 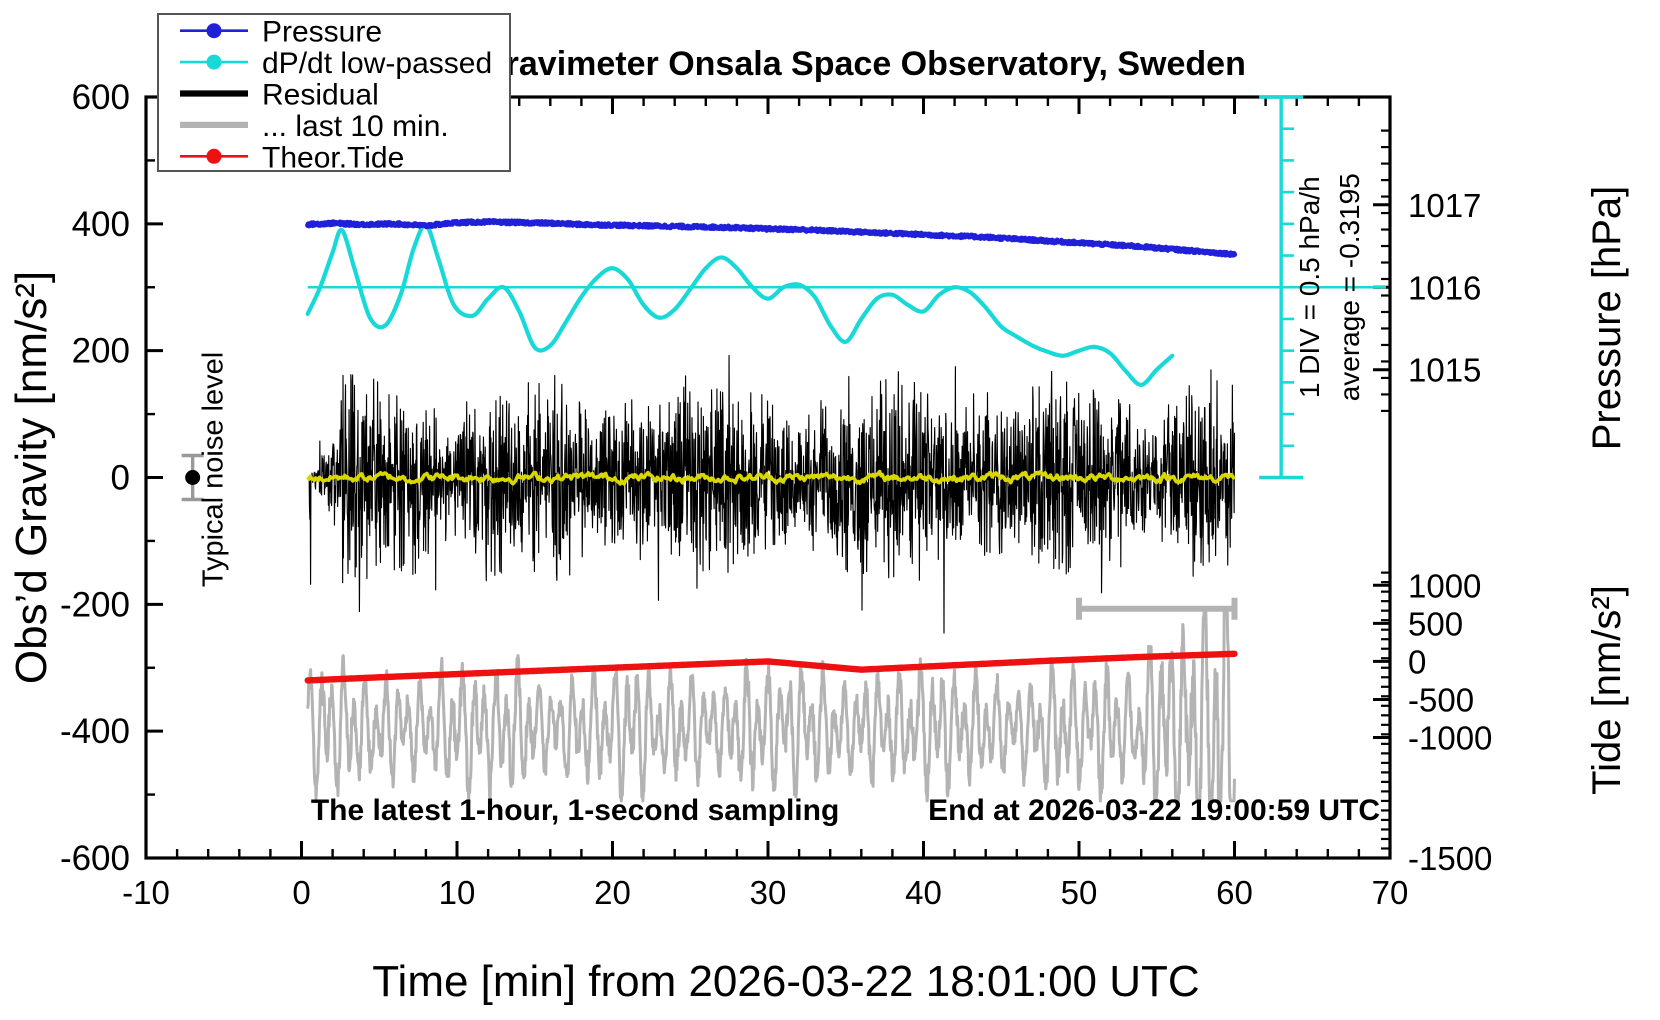 I want to click on legend-item: dP/dt low-passed, so click(x=336, y=63).